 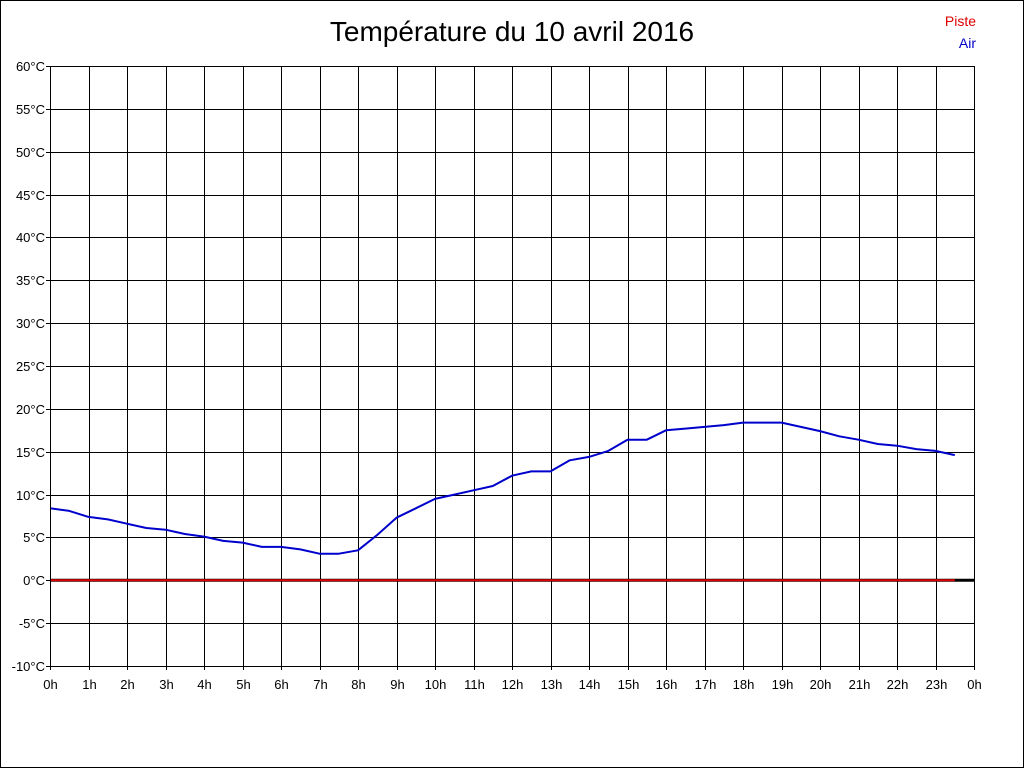 What do you see at coordinates (358, 684) in the screenshot?
I see `x-tick-label: 8h` at bounding box center [358, 684].